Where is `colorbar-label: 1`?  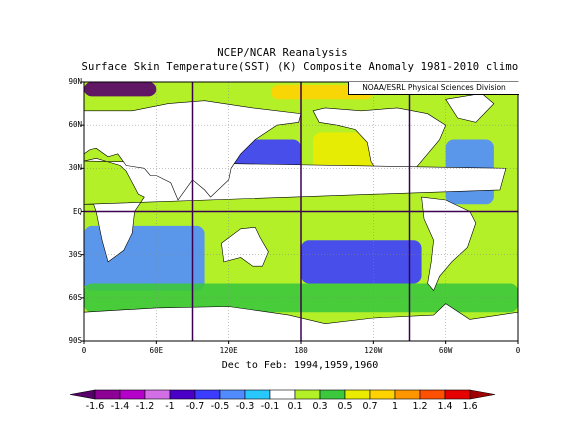 colorbar-label: 1 is located at coordinates (395, 406).